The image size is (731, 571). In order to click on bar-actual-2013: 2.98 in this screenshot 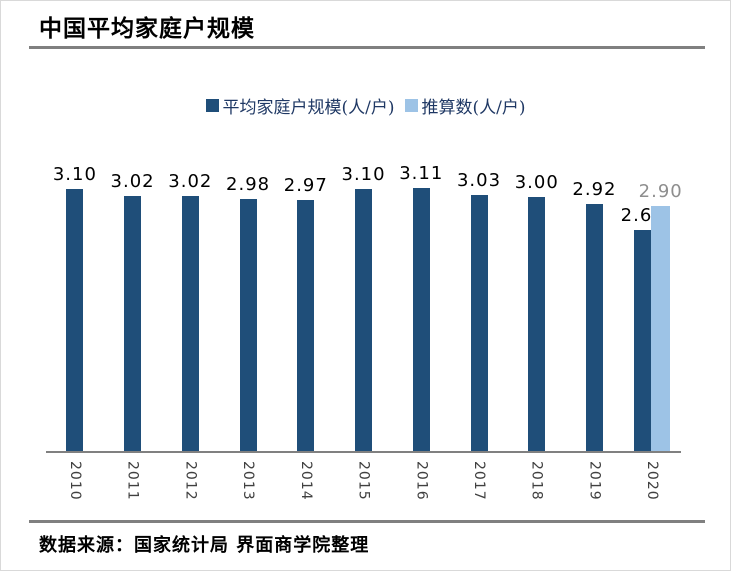, I will do `click(247, 312)`.